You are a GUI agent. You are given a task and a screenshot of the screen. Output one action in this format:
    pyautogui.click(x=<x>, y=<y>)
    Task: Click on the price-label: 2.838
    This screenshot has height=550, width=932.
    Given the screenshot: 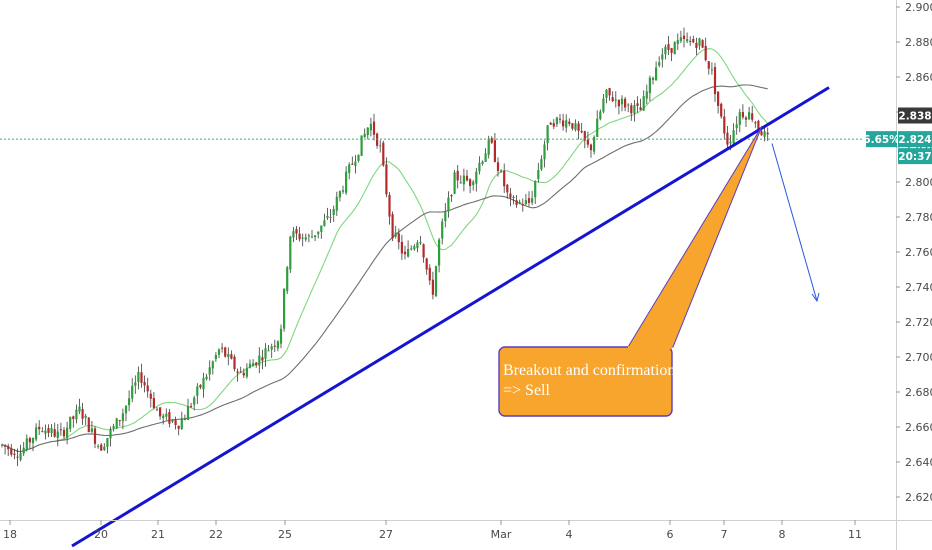 What is the action you would take?
    pyautogui.click(x=915, y=115)
    